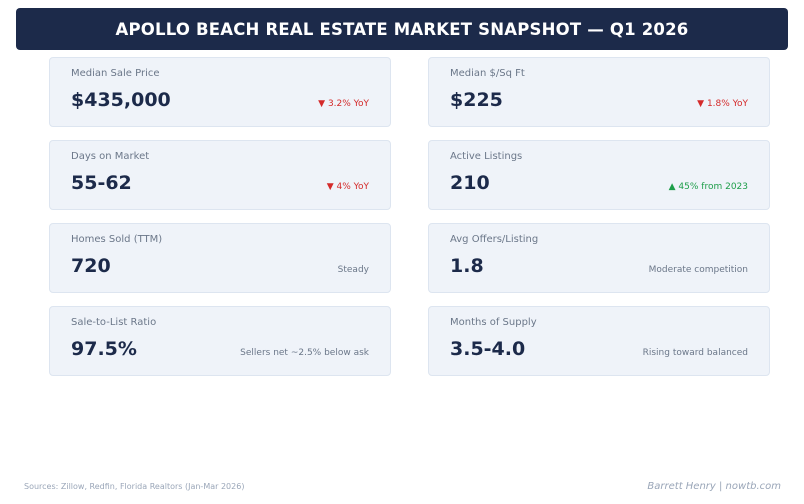  I want to click on card-label: Sale-to-List Ratio, so click(114, 322).